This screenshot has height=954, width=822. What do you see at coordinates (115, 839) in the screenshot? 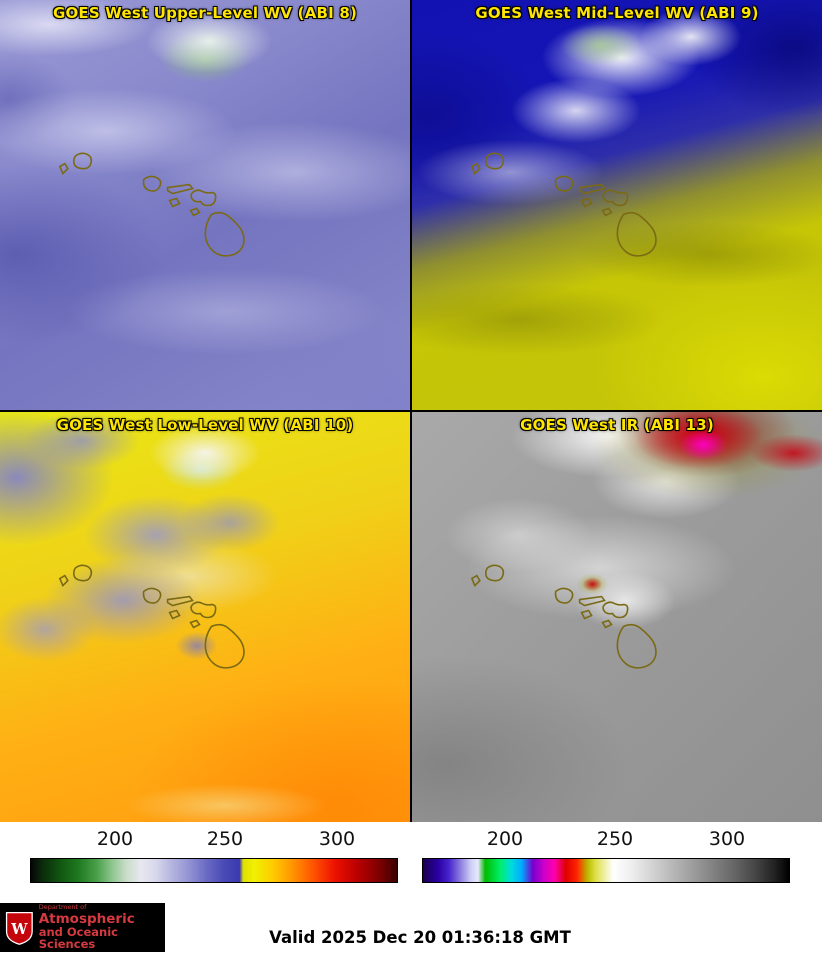
I see `wv-tick-200: 200` at bounding box center [115, 839].